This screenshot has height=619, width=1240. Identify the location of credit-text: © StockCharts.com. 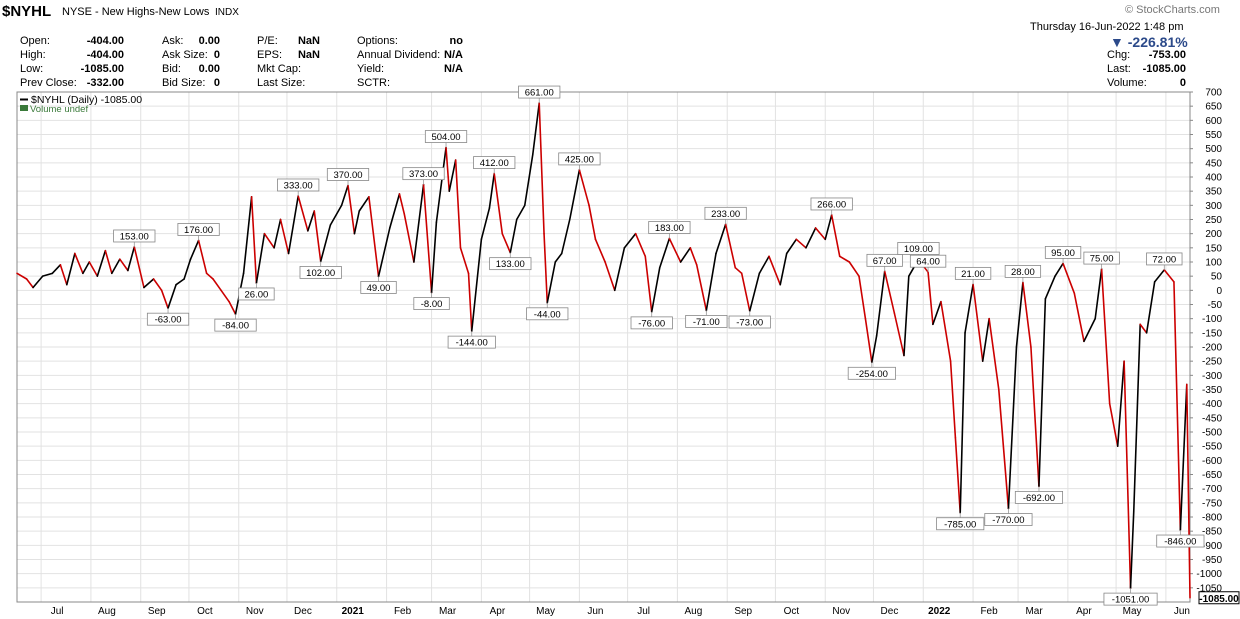
(1172, 10).